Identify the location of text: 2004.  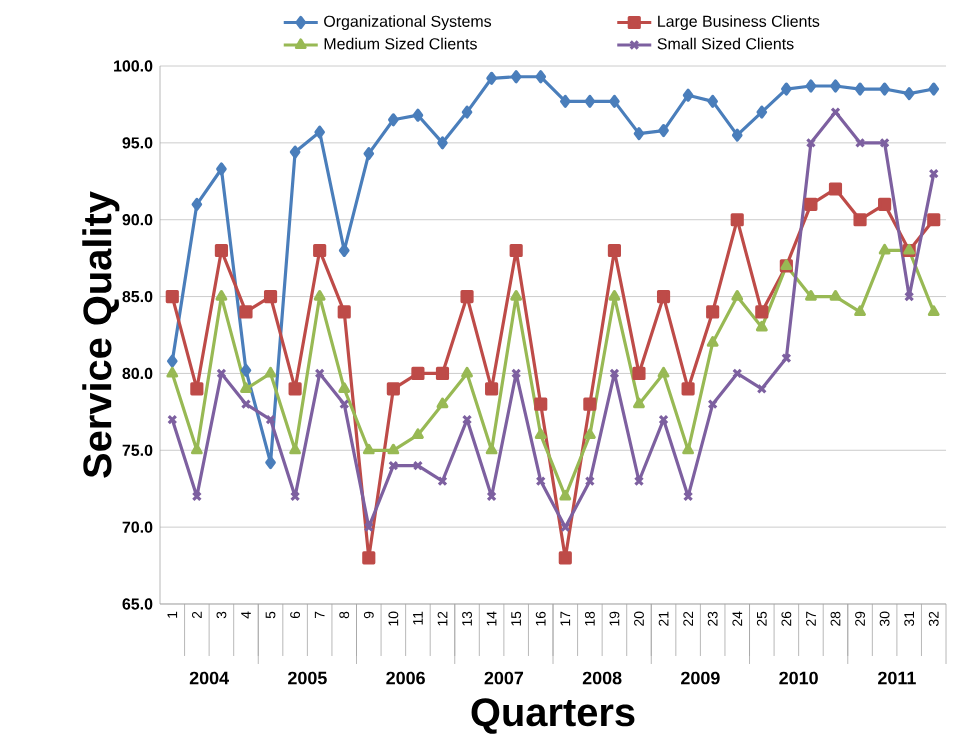
(209, 678).